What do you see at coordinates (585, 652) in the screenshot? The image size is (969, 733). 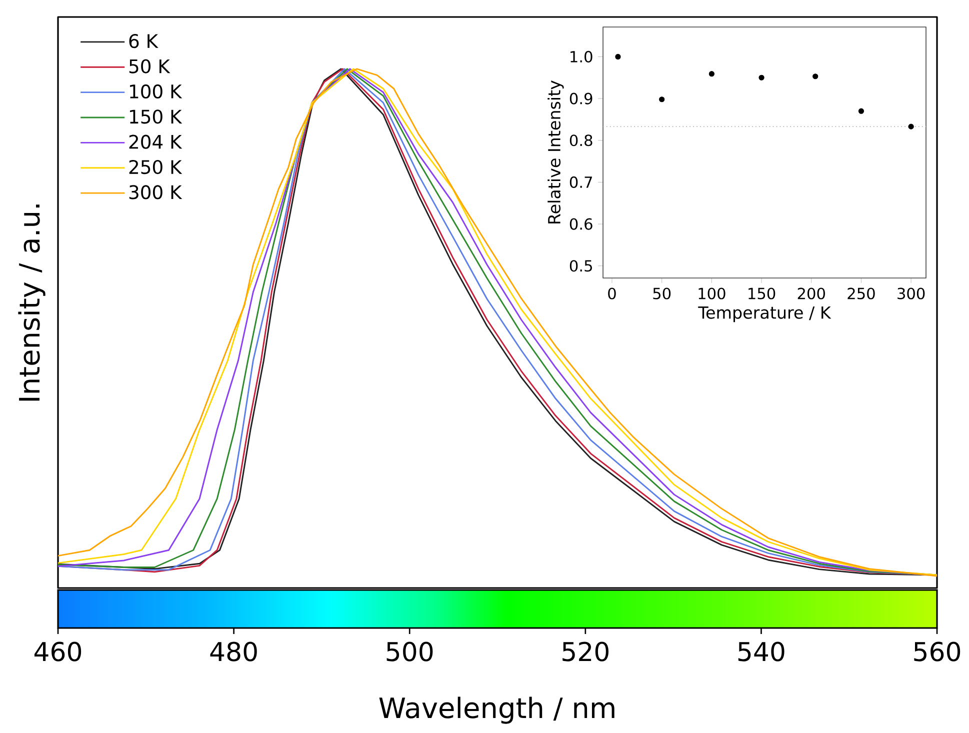 I see `x-tick-label: 520` at bounding box center [585, 652].